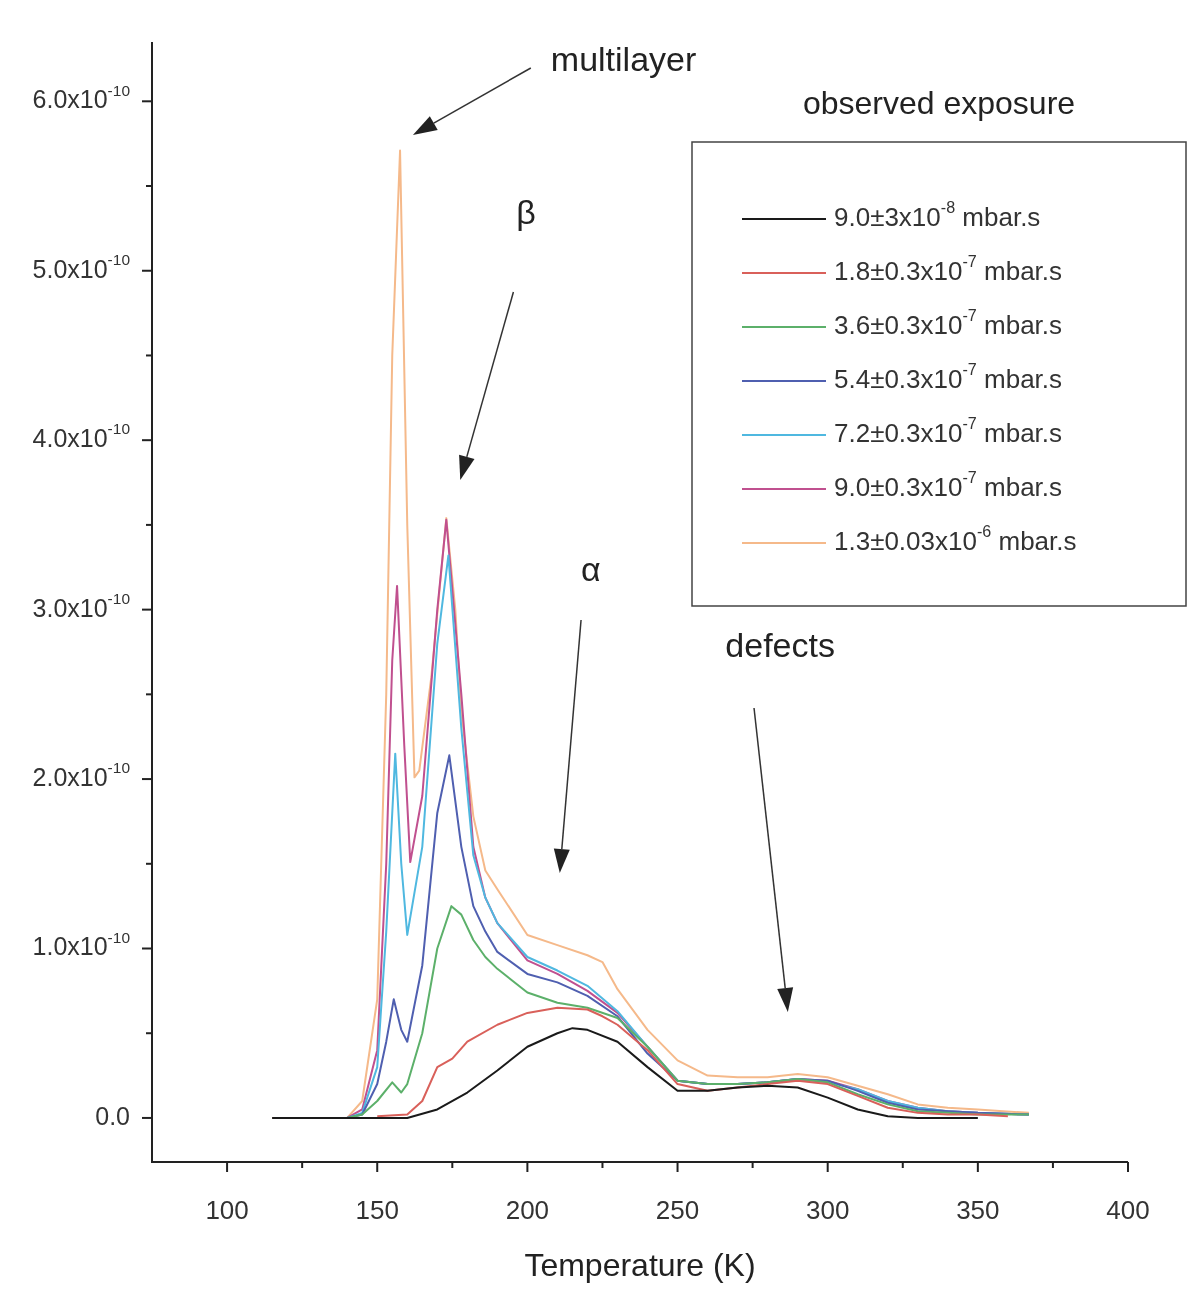  What do you see at coordinates (227, 1209) in the screenshot?
I see `x-tick-label: 100` at bounding box center [227, 1209].